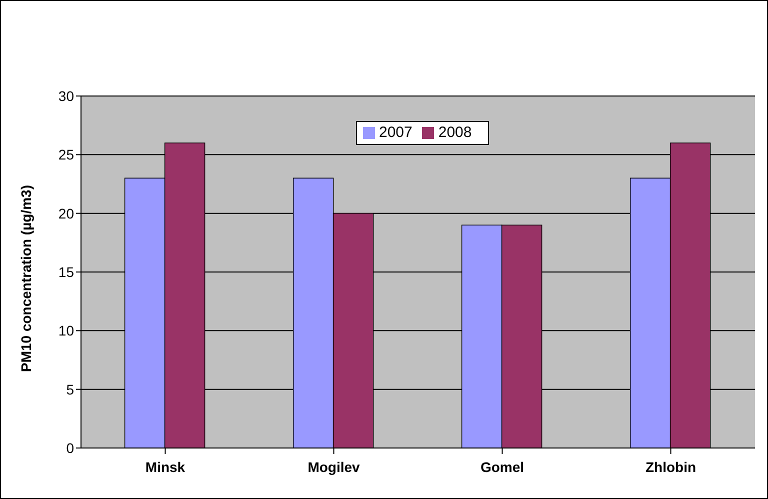  What do you see at coordinates (455, 132) in the screenshot?
I see `legend-label: 2008` at bounding box center [455, 132].